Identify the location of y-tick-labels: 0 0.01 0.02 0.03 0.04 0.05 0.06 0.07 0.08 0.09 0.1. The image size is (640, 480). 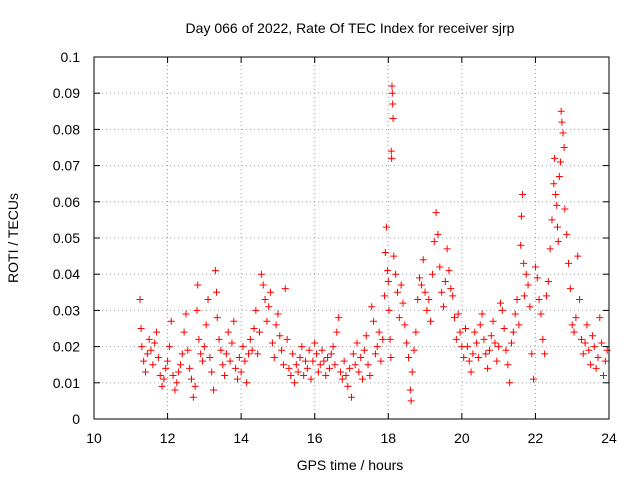
(66, 238).